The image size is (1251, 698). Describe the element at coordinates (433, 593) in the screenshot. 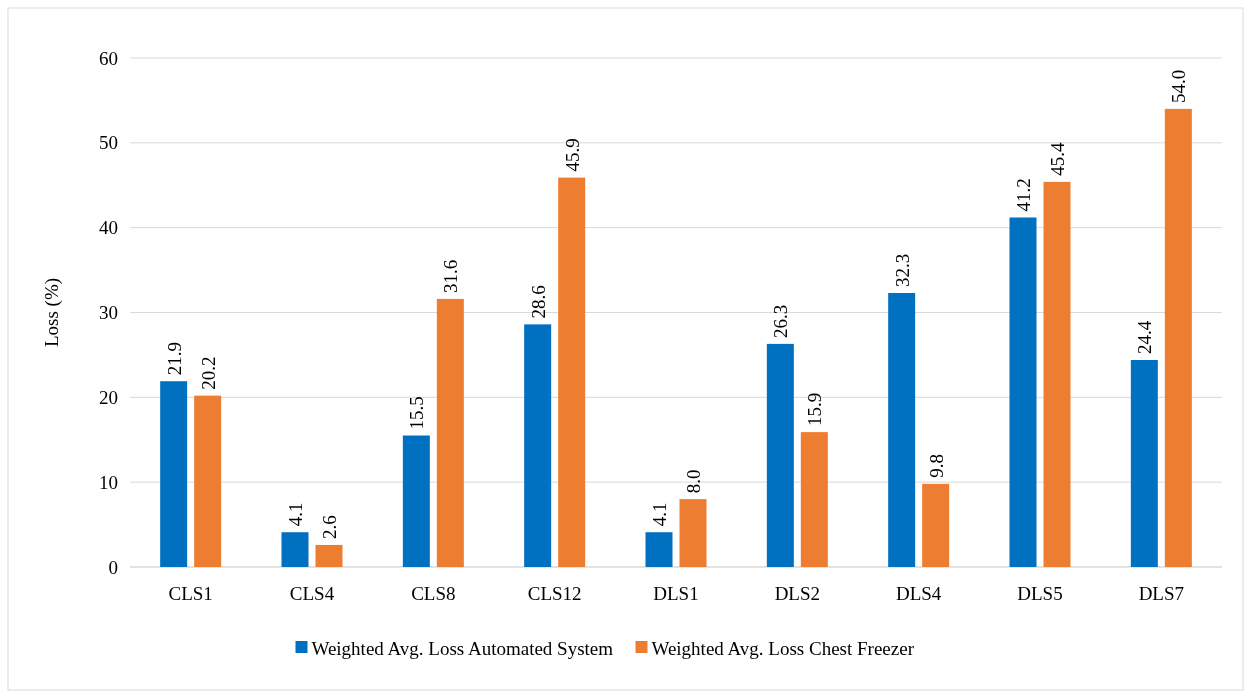

I see `x-tick-label: CLS8` at that location.